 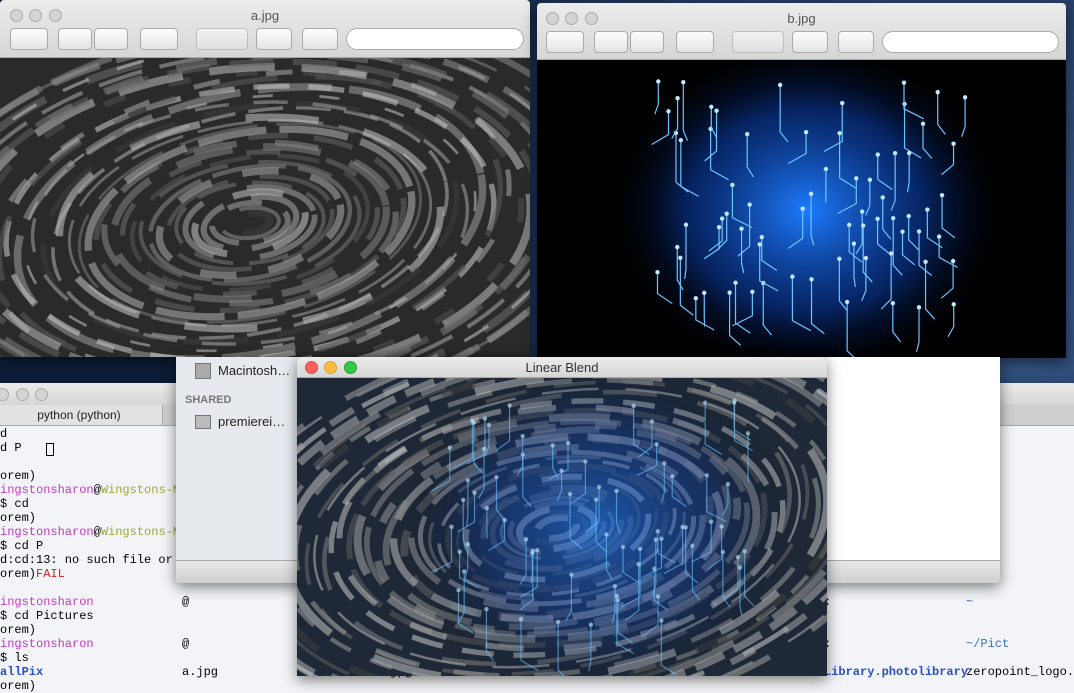 What do you see at coordinates (50, 574) in the screenshot?
I see `terminal-text: FAIL` at bounding box center [50, 574].